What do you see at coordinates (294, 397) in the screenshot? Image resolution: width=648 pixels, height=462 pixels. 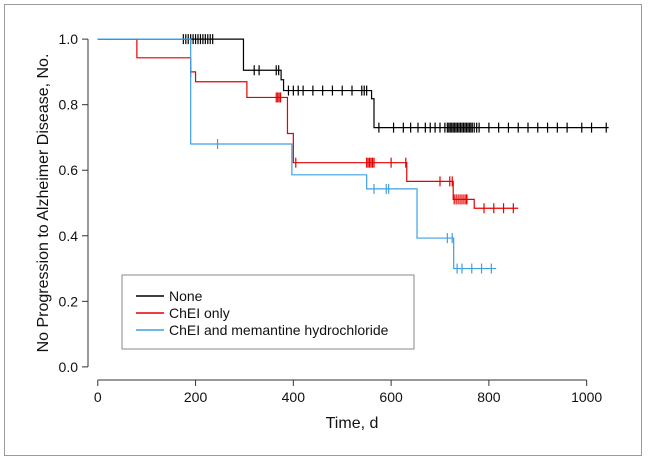 I see `x-tick-label: 400` at bounding box center [294, 397].